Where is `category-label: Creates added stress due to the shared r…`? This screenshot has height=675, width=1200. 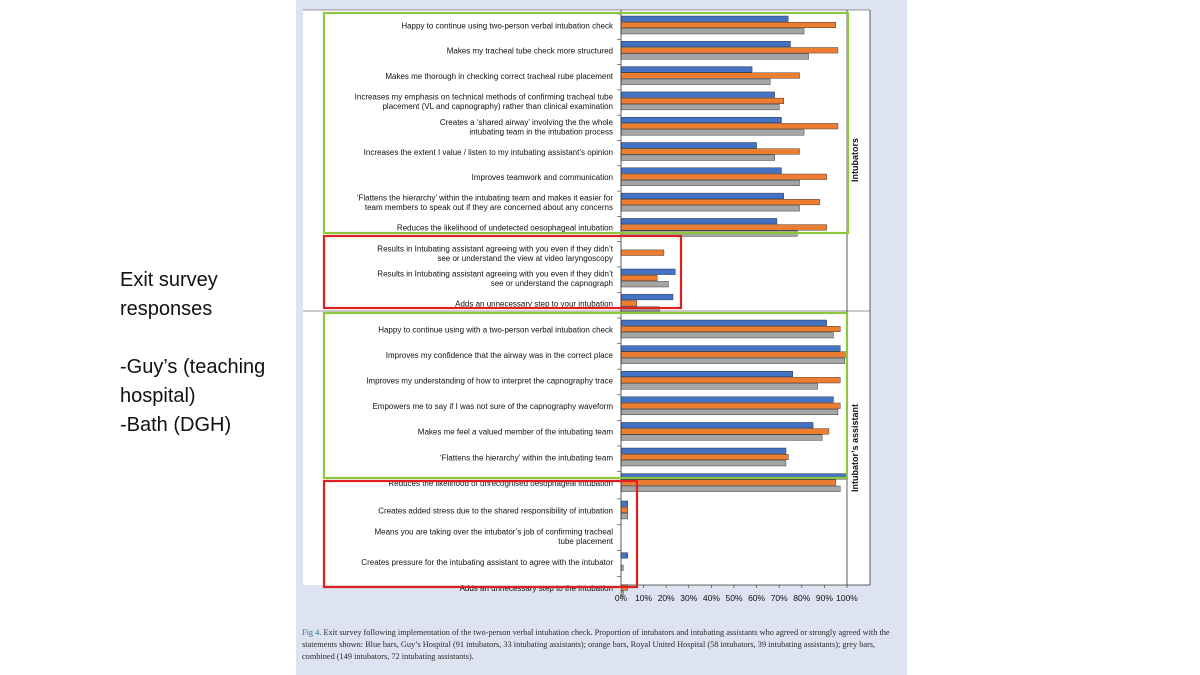 category-label: Creates added stress due to the shared r… is located at coordinates (495, 510).